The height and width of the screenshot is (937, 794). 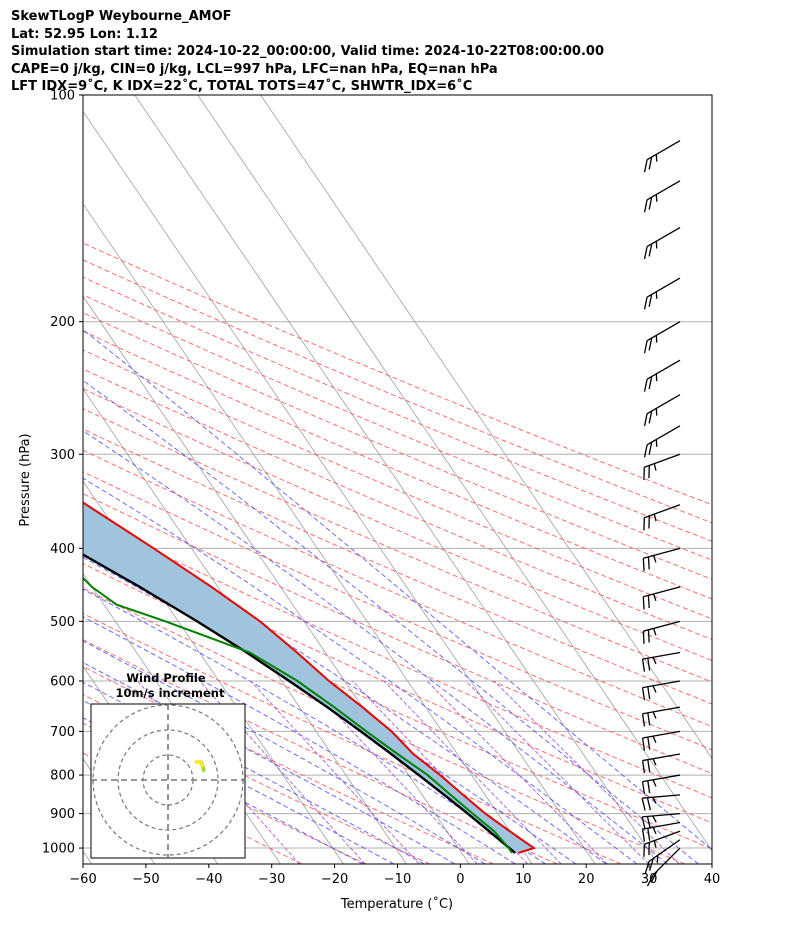 What do you see at coordinates (208, 879) in the screenshot?
I see `x-tick-label: −40` at bounding box center [208, 879].